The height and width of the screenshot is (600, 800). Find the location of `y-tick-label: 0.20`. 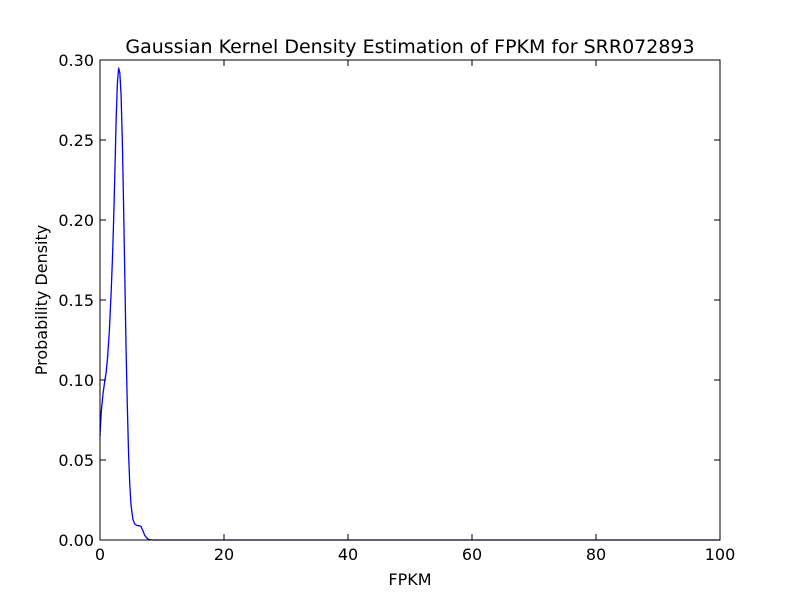

y-tick-label: 0.20 is located at coordinates (76, 220).